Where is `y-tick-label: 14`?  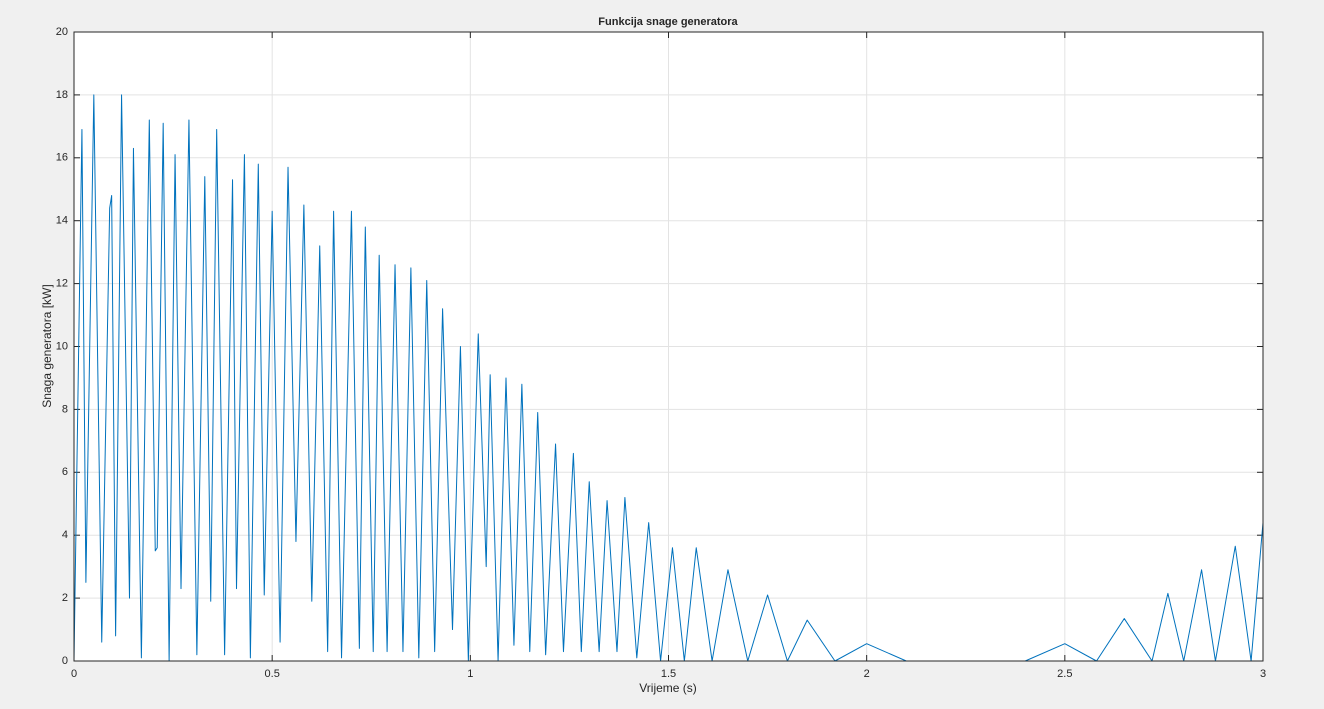 y-tick-label: 14 is located at coordinates (62, 221).